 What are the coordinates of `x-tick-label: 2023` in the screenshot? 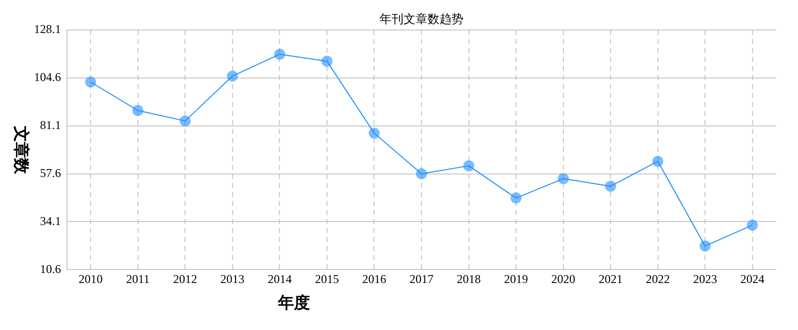 It's located at (705, 279).